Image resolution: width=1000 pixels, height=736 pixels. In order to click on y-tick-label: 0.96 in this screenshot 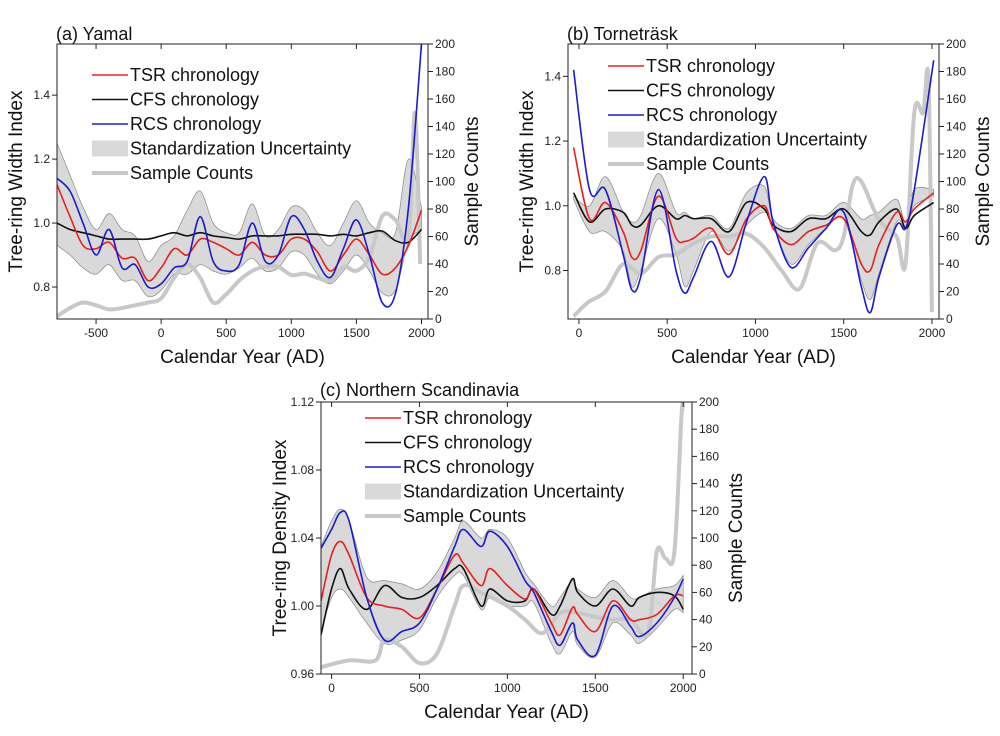, I will do `click(303, 674)`.